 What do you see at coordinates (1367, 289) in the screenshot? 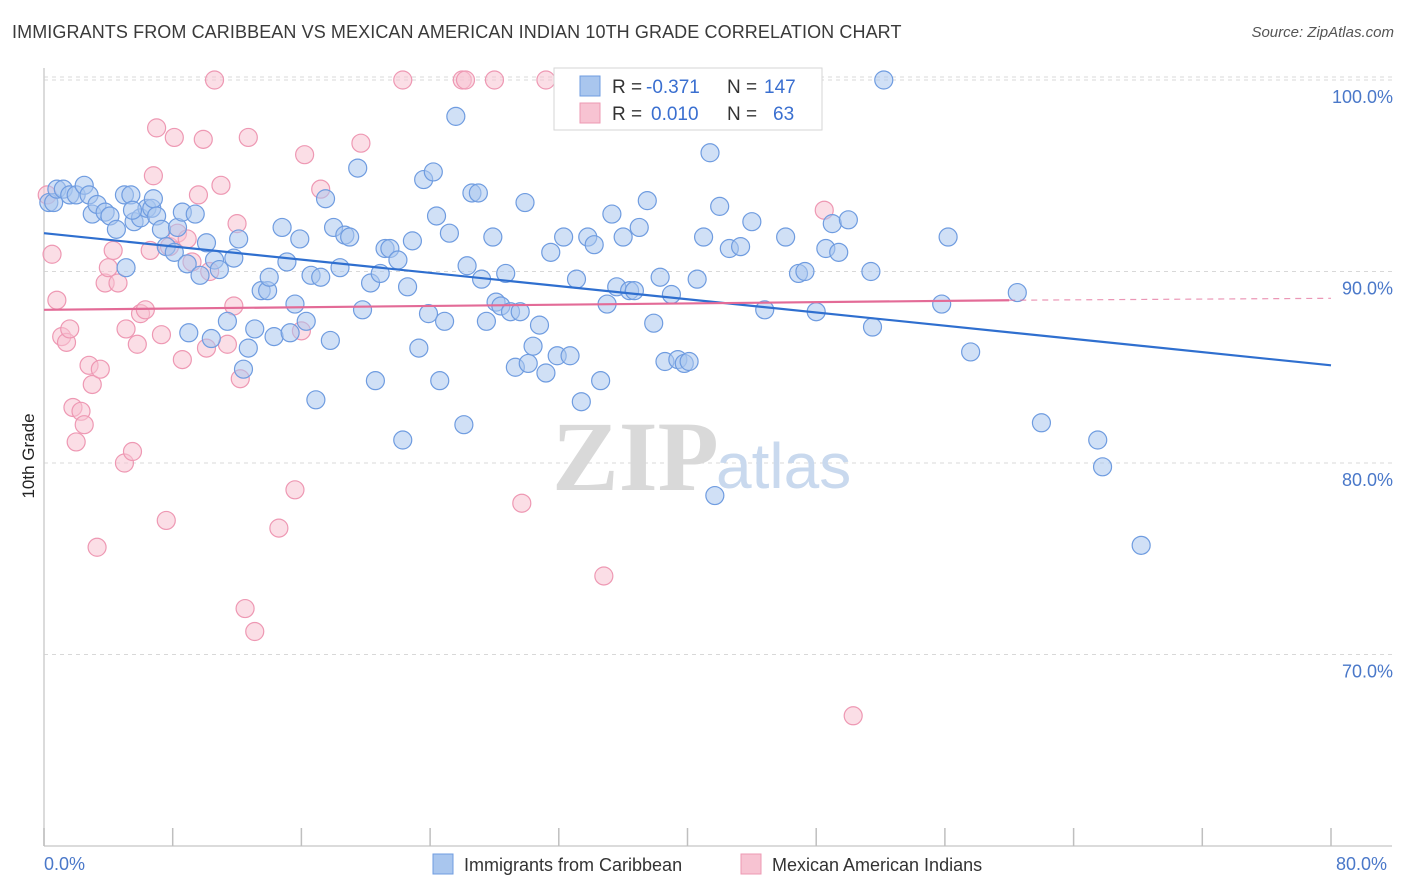
I see `y-tick-label: 90.0%` at bounding box center [1367, 289].